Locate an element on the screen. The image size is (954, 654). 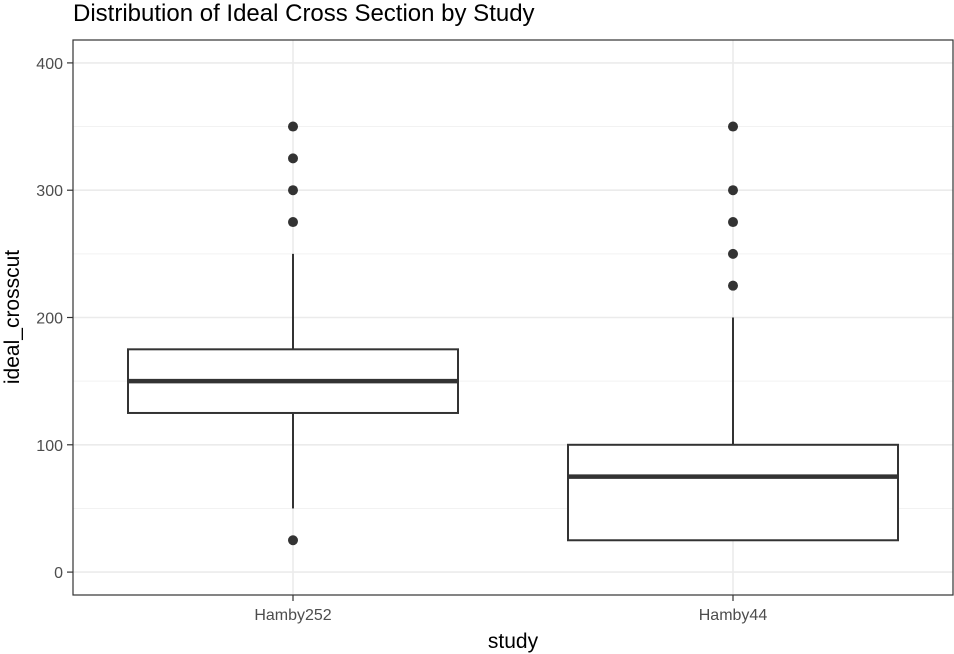
x-tick-label: Hamby44 is located at coordinates (733, 615).